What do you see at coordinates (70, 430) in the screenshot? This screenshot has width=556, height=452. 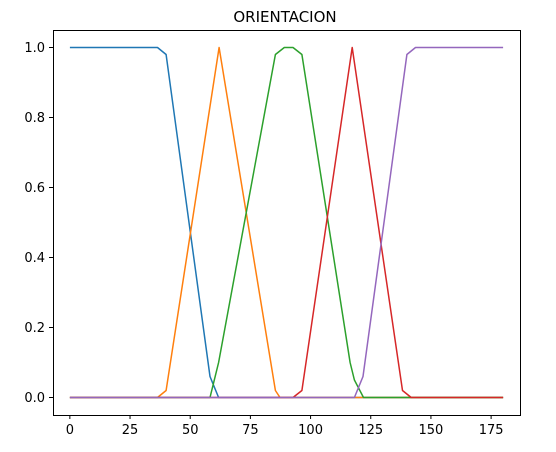 I see `x-tick-label: 0` at bounding box center [70, 430].